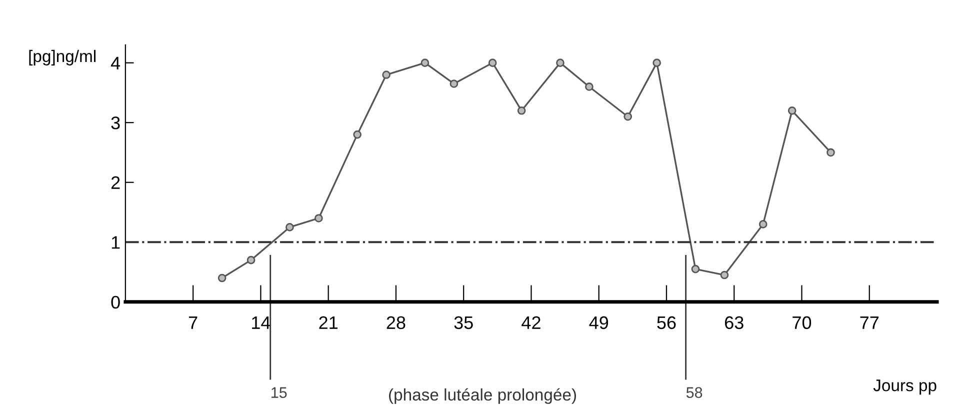  I want to click on y-tick-label: 0, so click(115, 302).